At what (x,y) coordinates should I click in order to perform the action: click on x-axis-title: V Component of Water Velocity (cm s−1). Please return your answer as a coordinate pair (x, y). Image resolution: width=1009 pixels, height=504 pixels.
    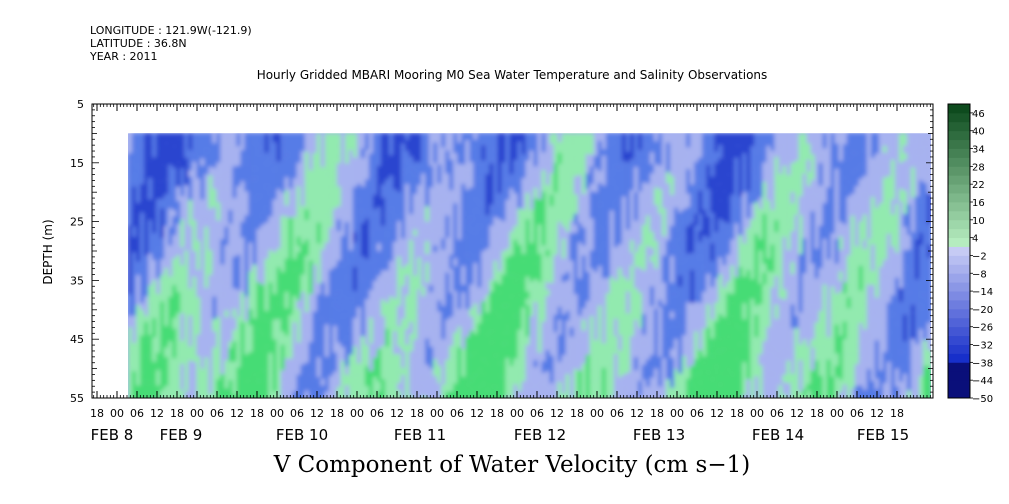
    Looking at the image, I should click on (512, 465).